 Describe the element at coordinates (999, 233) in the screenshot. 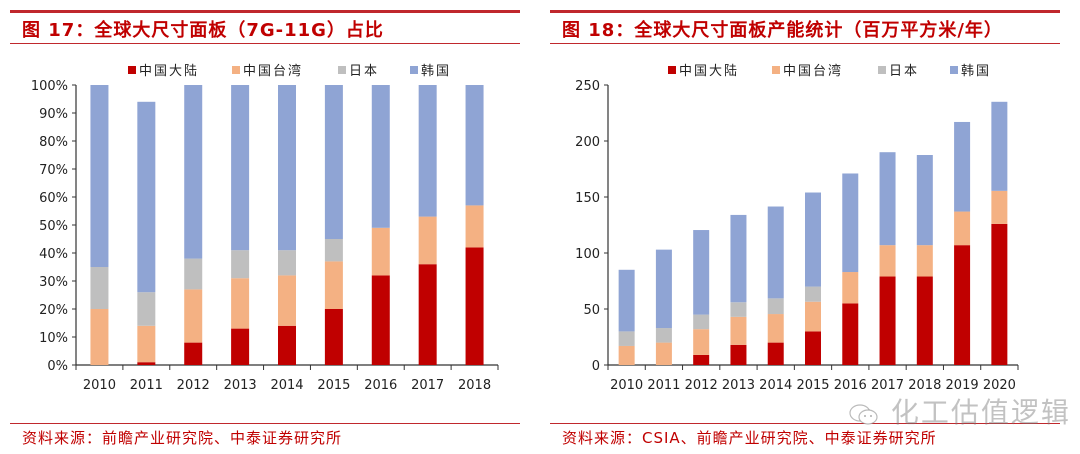

I see `bar-stack-2020` at that location.